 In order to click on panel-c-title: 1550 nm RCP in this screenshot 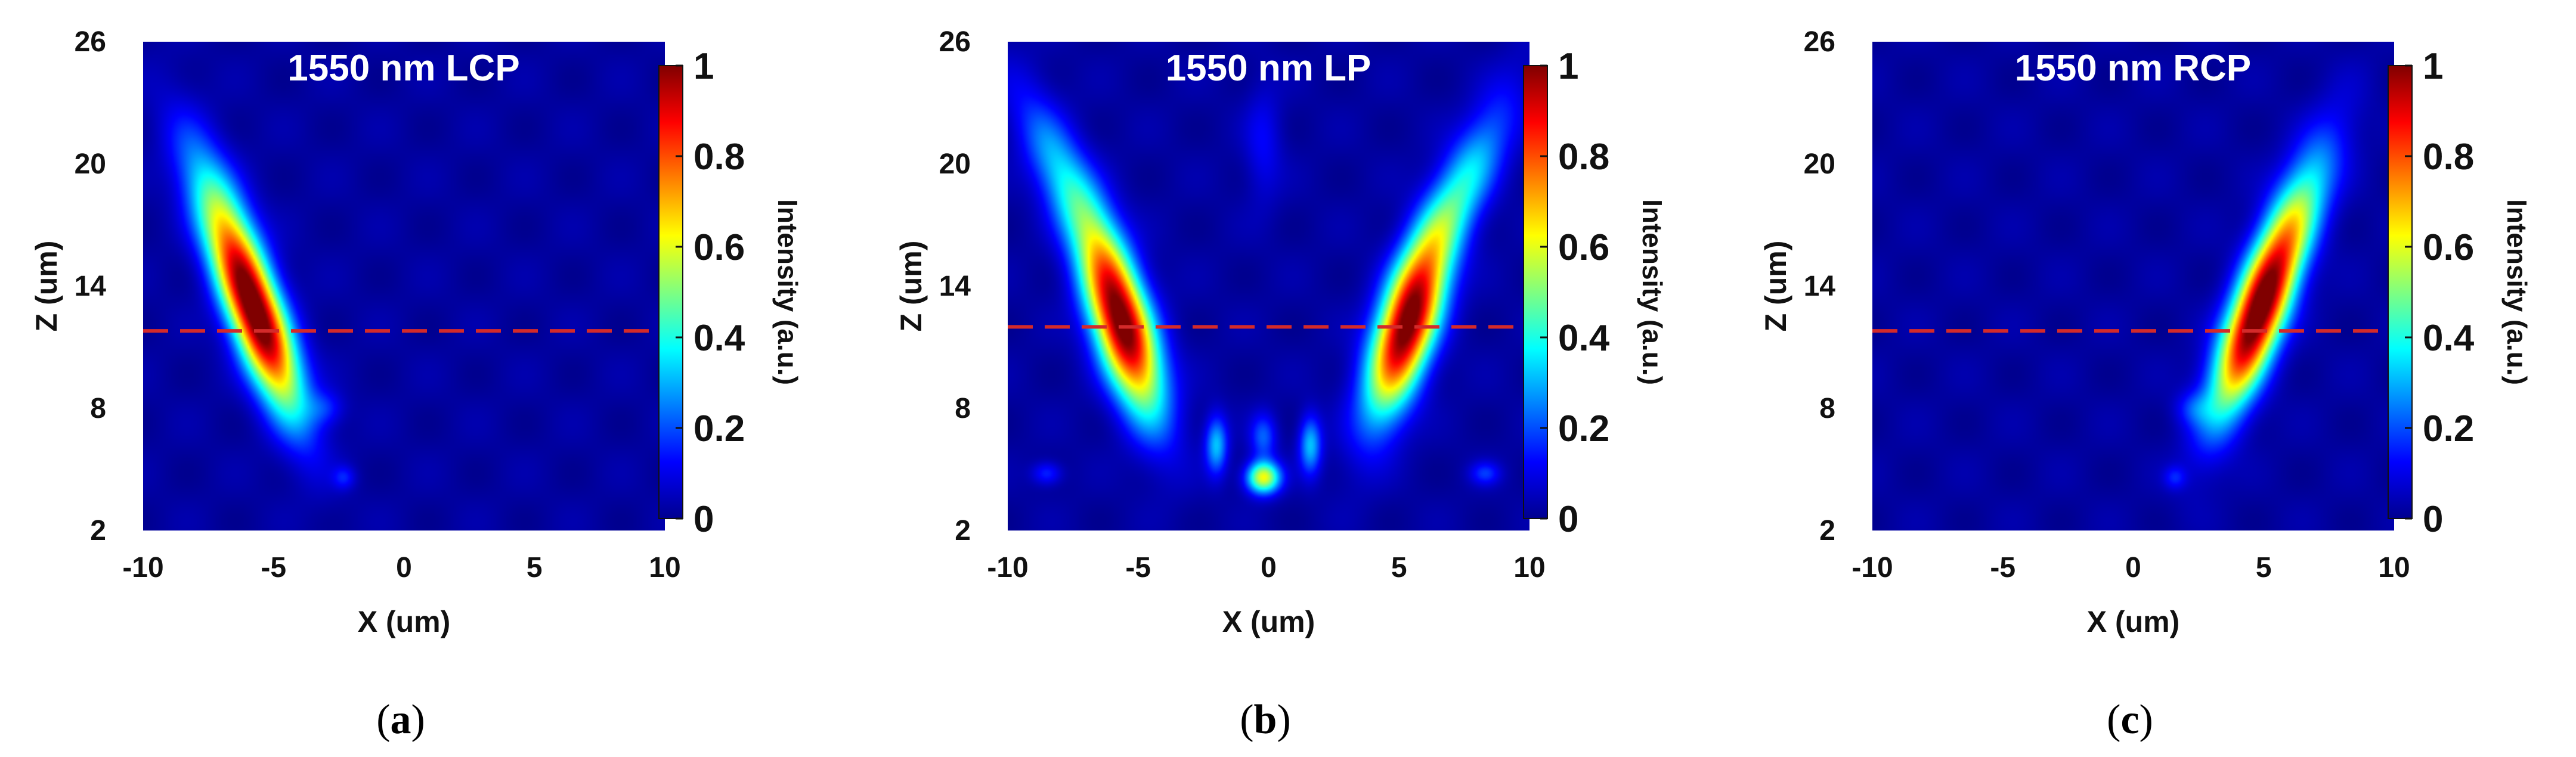, I will do `click(2133, 68)`.